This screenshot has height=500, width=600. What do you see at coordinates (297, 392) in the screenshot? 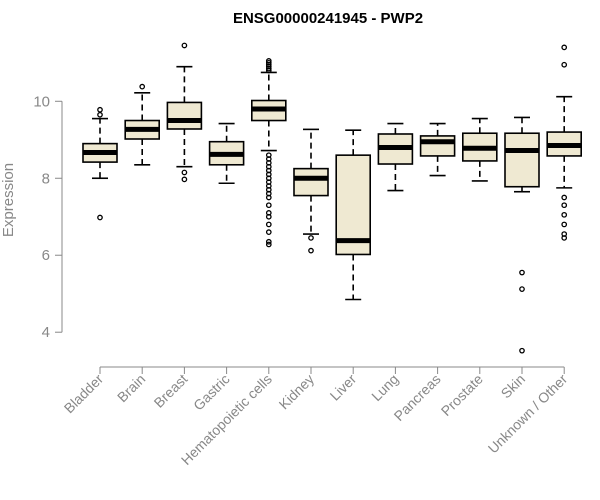
I see `x-tick-label-5: Kidney` at bounding box center [297, 392].